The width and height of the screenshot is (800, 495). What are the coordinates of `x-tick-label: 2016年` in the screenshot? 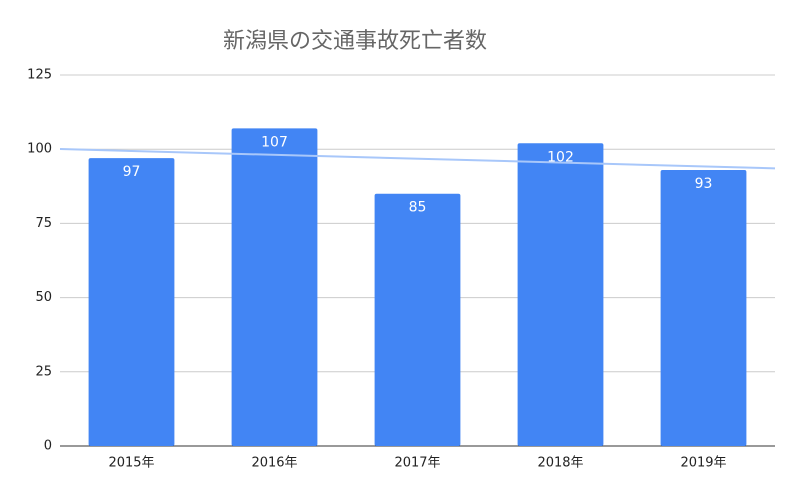 It's located at (274, 463).